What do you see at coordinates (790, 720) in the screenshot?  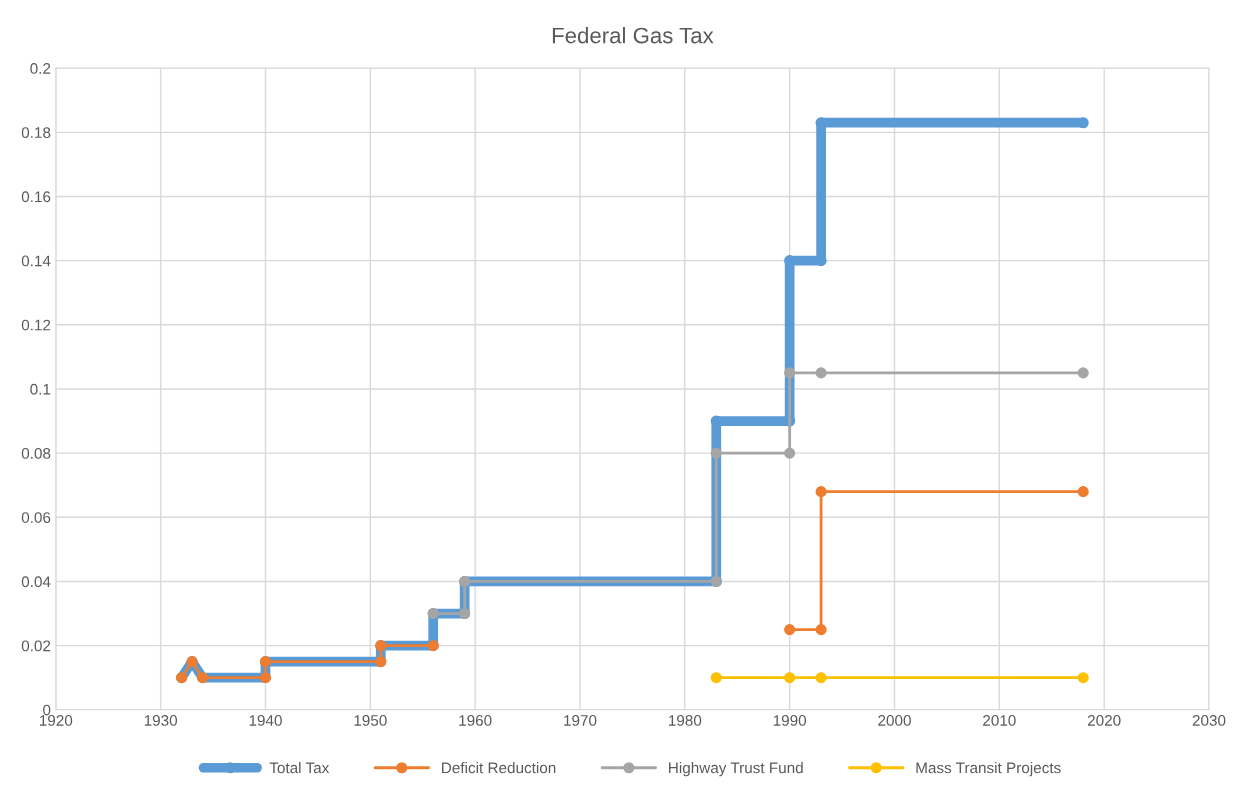 I see `x-tick-label: 1990` at bounding box center [790, 720].